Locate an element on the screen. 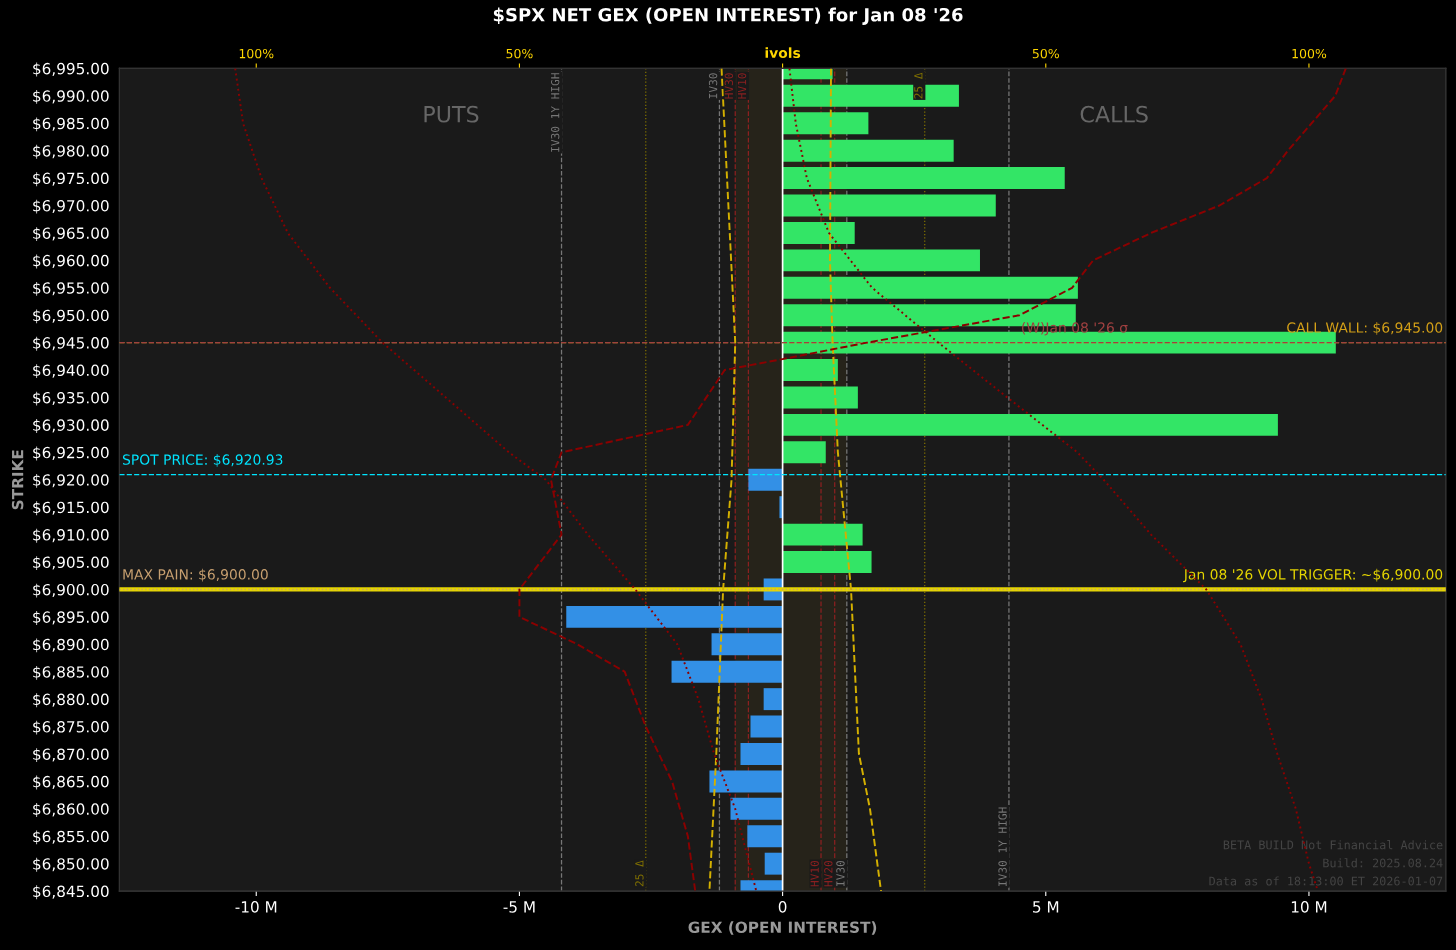 This screenshot has height=950, width=1456. y-tick-label: $6,980.00 is located at coordinates (71, 151).